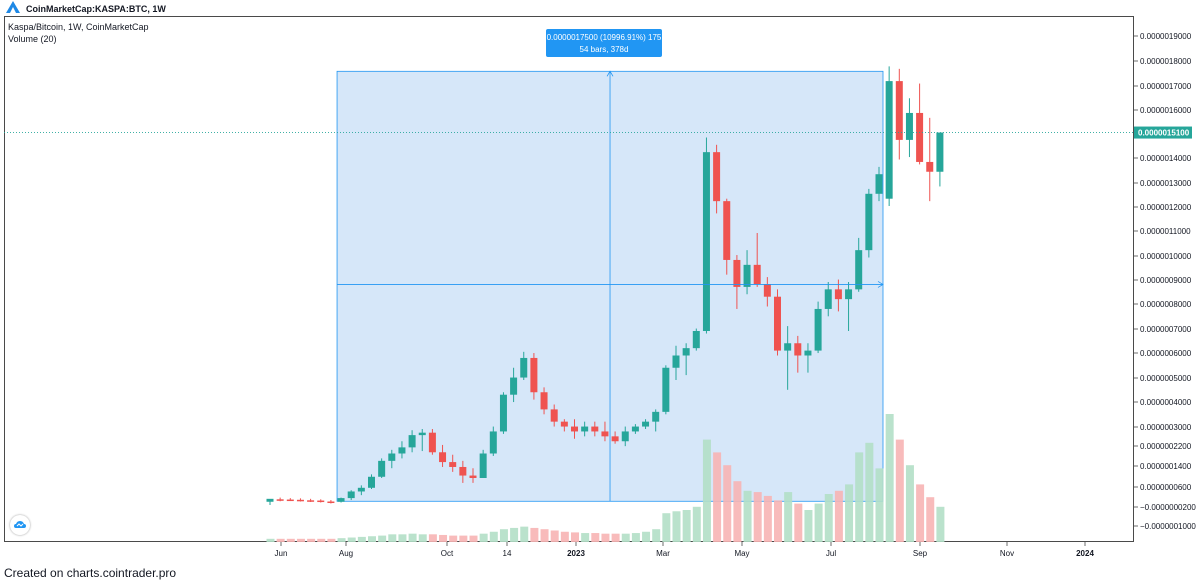 The width and height of the screenshot is (1200, 582). I want to click on legend-title: Kaspa/Bitcoin, 1W, CoinMarketCap, so click(78, 27).